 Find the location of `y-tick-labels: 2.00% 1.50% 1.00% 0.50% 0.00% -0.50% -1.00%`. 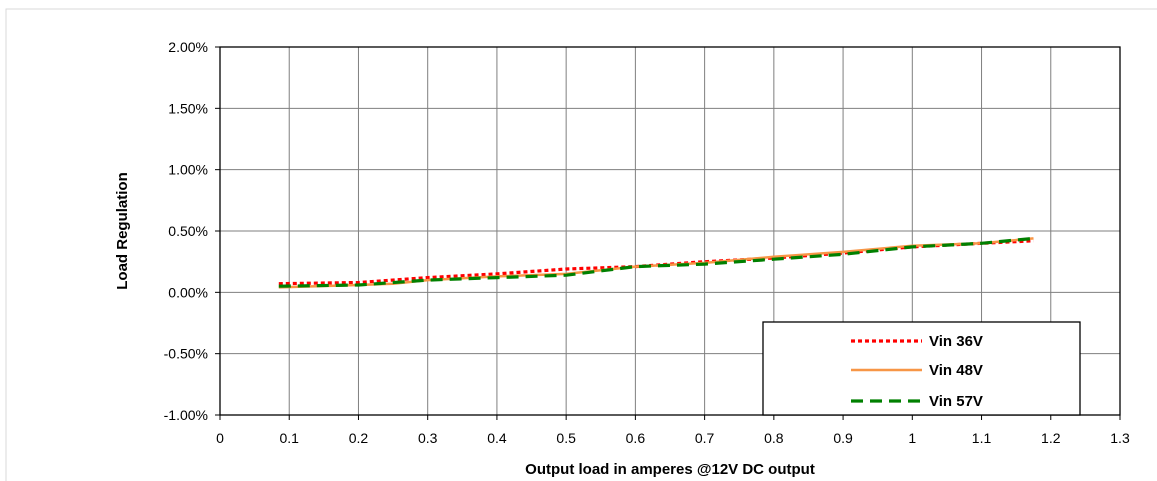

y-tick-labels: 2.00% 1.50% 1.00% 0.50% 0.00% -0.50% -1.00% is located at coordinates (186, 231).